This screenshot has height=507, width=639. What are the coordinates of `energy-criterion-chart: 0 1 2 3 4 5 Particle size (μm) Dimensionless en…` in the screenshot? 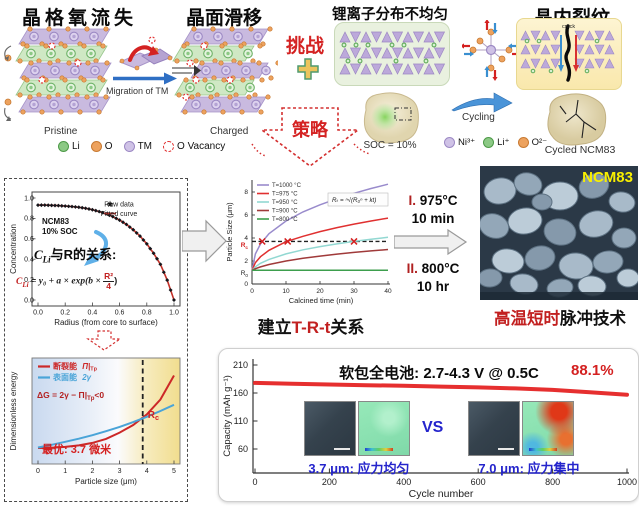 It's located at (95, 421).